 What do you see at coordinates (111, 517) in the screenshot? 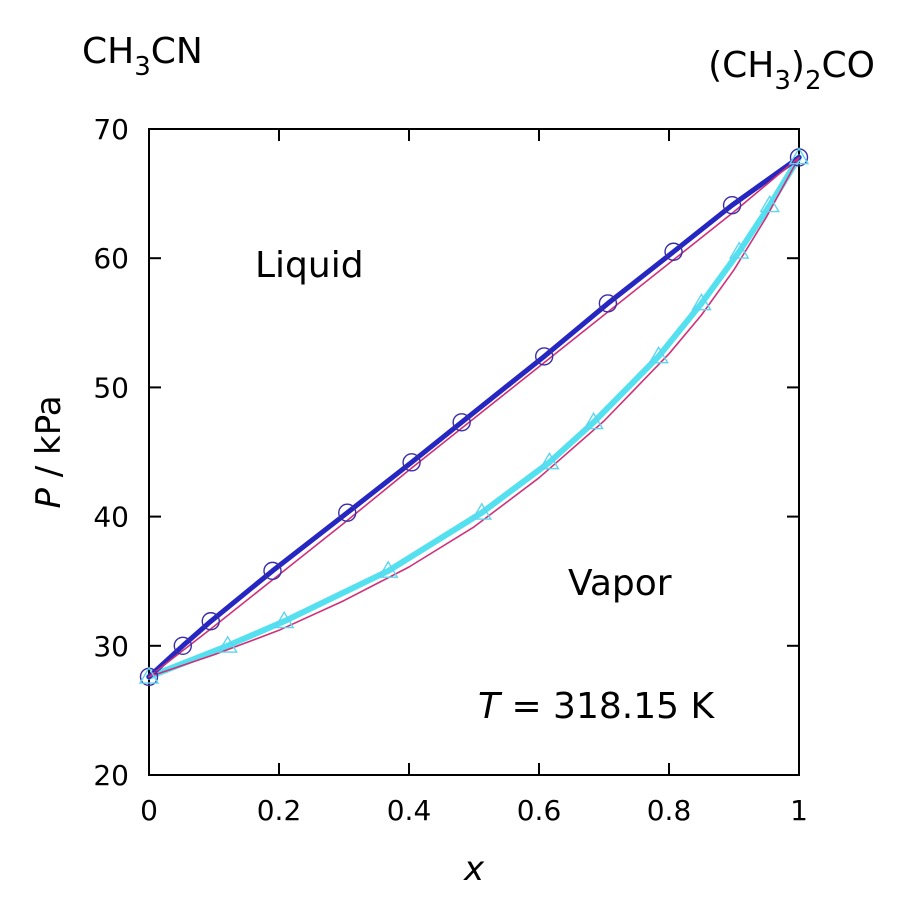
I see `y-tick-label: 40` at bounding box center [111, 517].